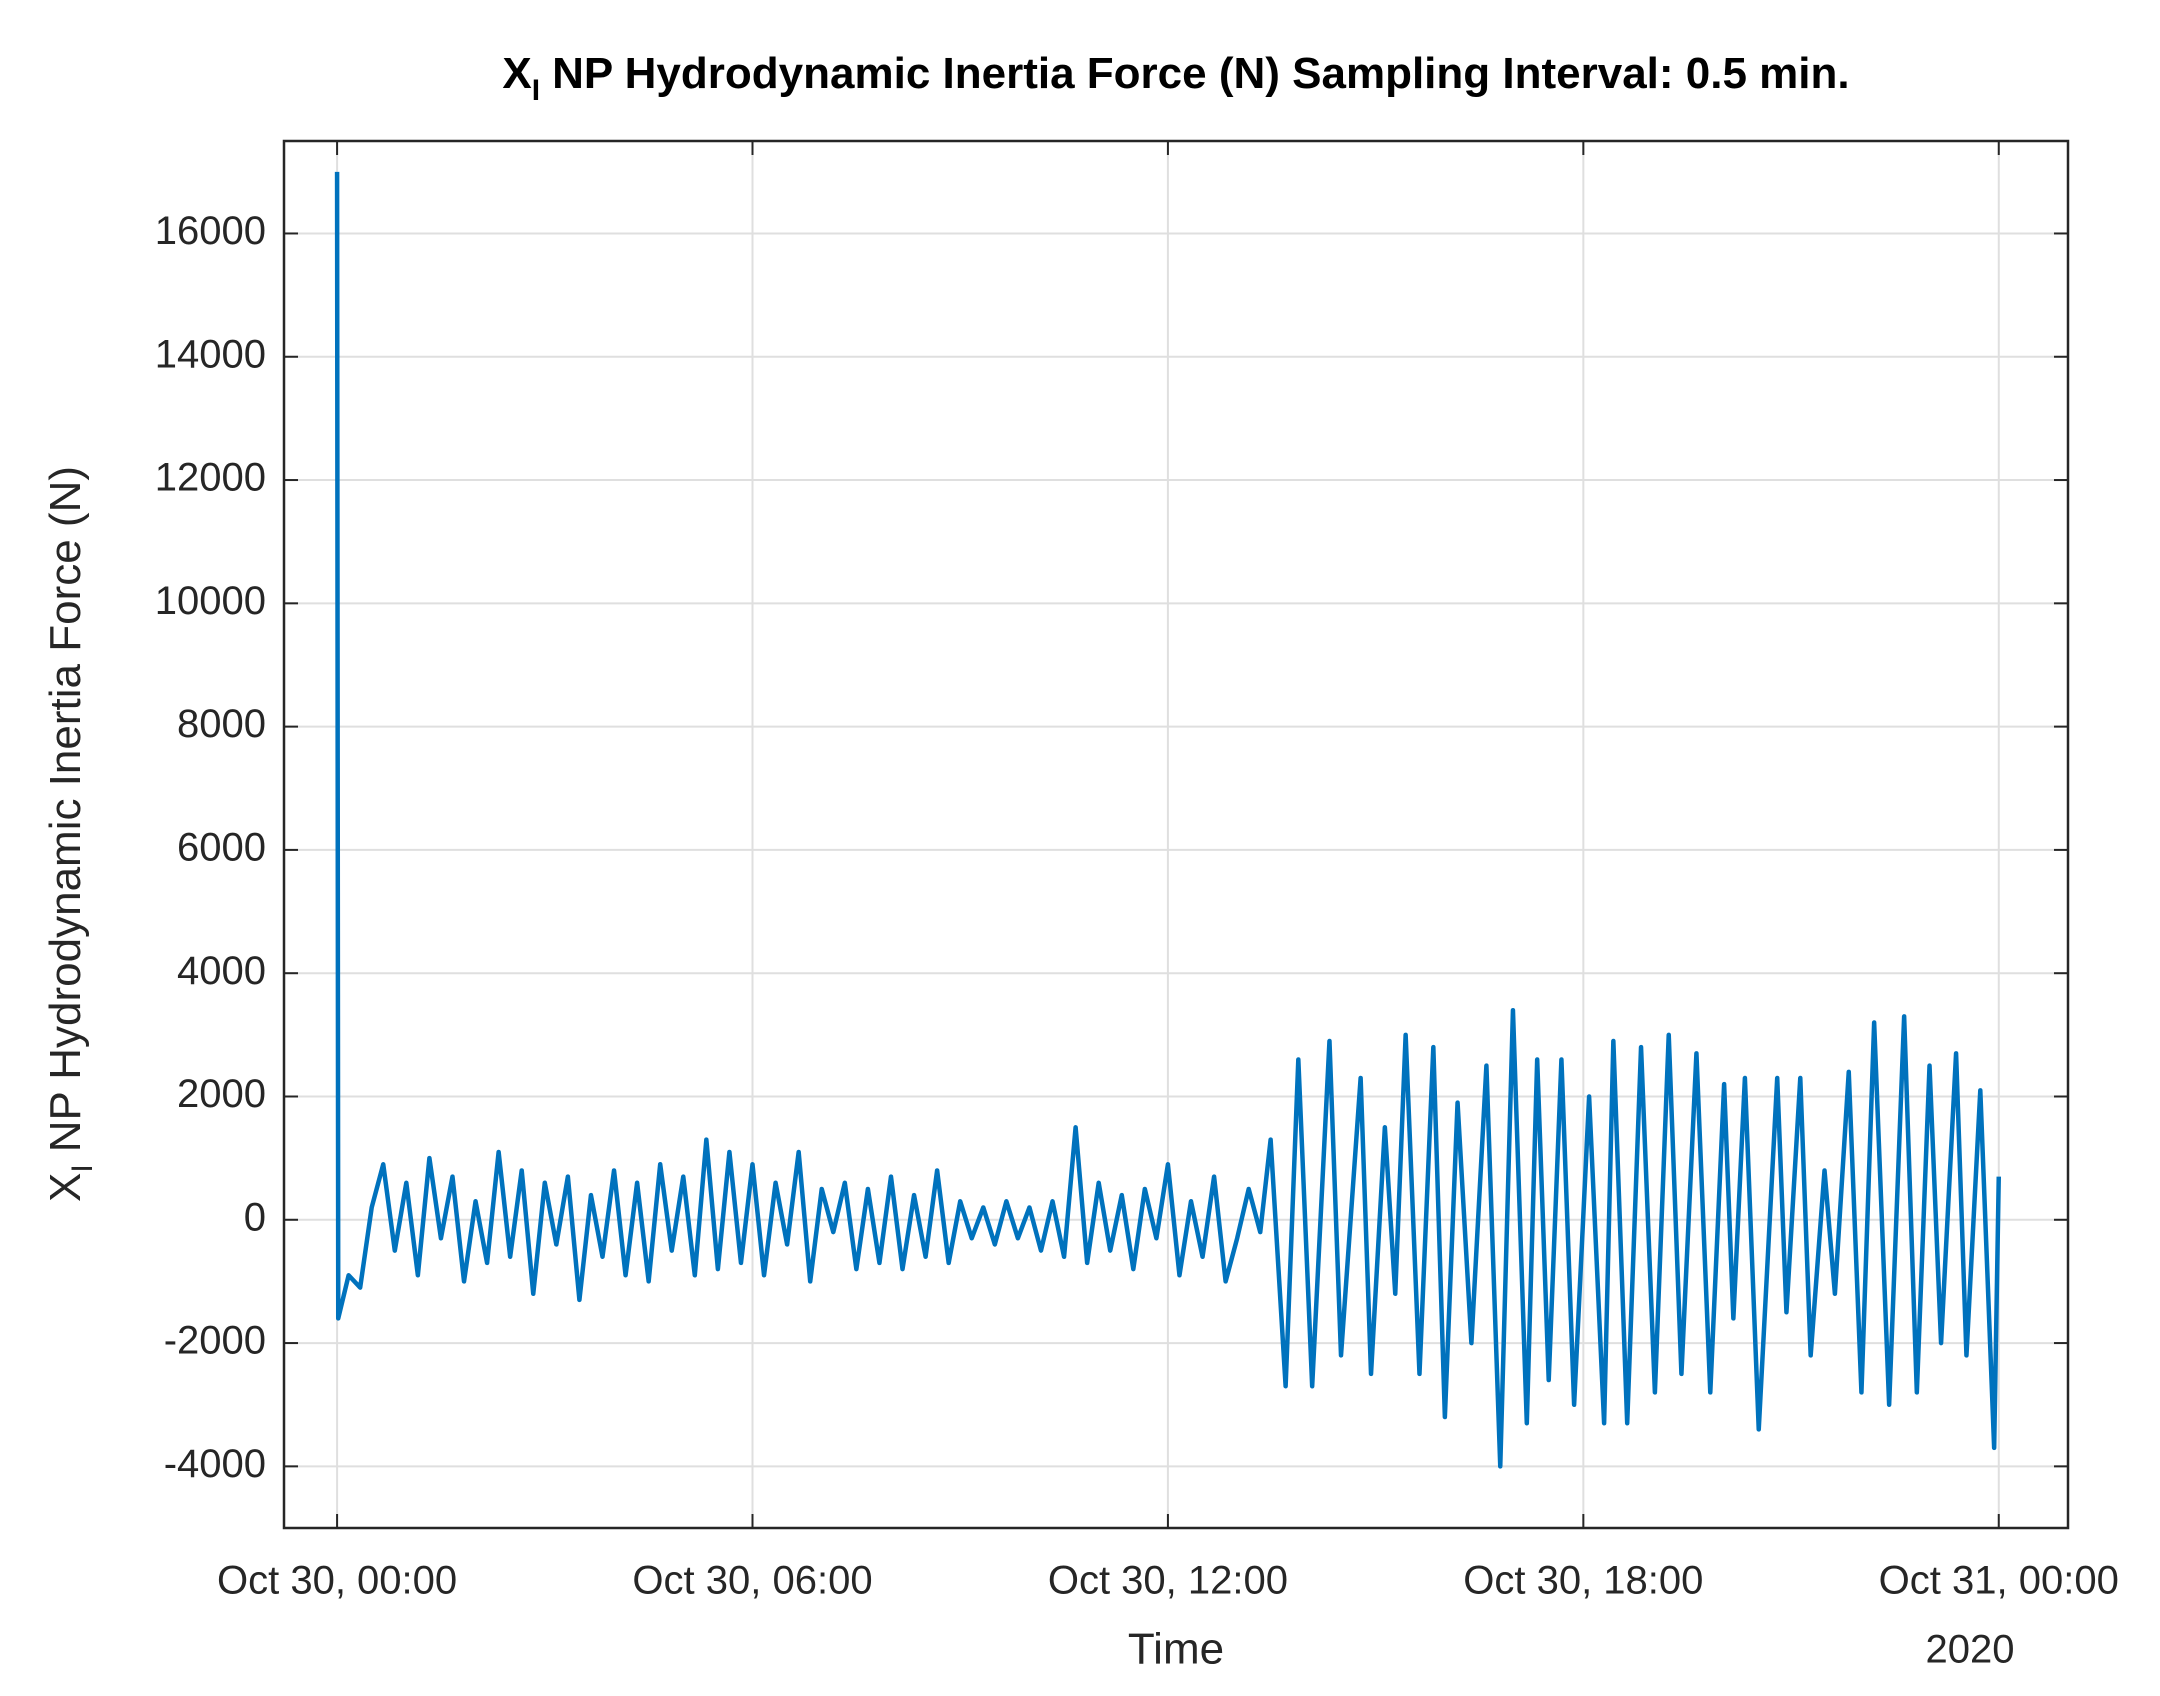 Image resolution: width=2160 pixels, height=1696 pixels. Describe the element at coordinates (210, 354) in the screenshot. I see `y-tick-label: 14000` at that location.